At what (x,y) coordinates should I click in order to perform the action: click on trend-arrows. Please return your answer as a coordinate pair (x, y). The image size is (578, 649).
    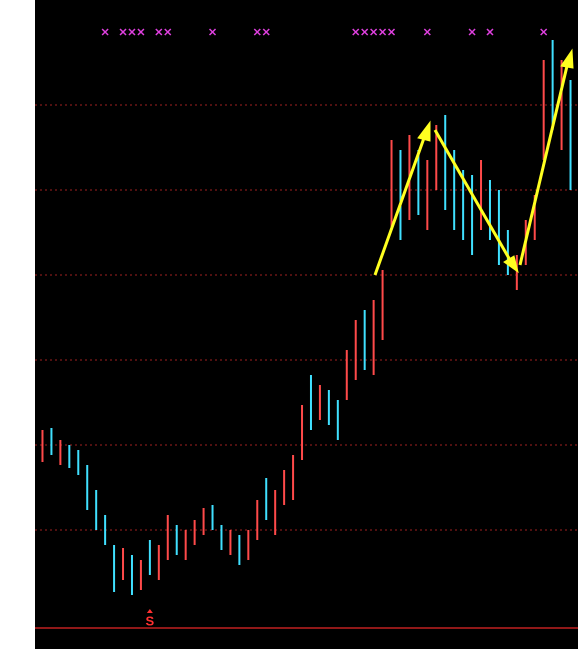
    Looking at the image, I should click on (473, 162).